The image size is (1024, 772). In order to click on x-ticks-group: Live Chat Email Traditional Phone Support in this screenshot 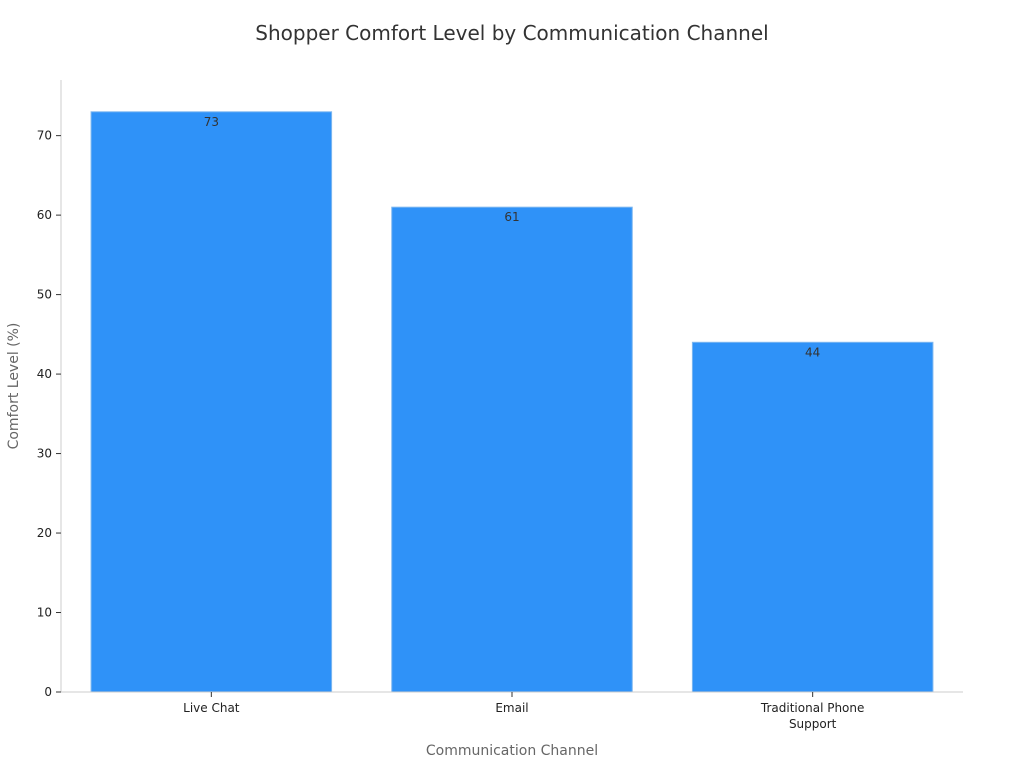, I will do `click(523, 711)`.